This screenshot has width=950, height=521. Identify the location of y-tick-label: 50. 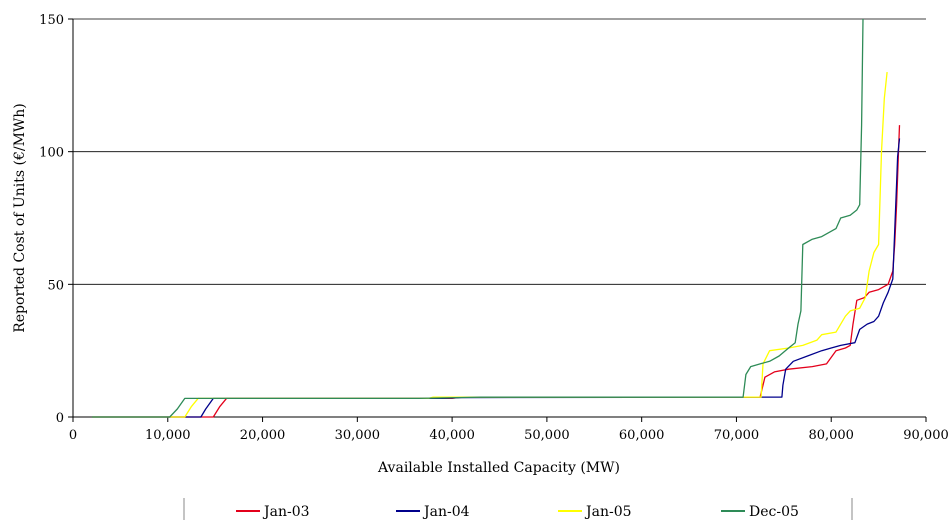
(55, 285).